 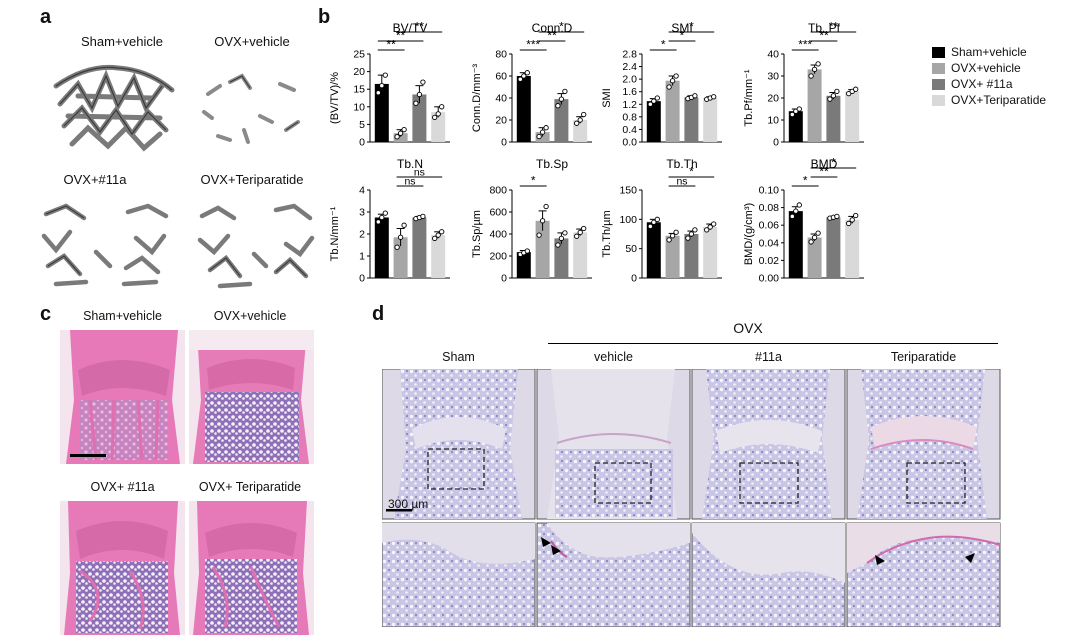 I want to click on y-tick-label: 100, so click(x=628, y=220).